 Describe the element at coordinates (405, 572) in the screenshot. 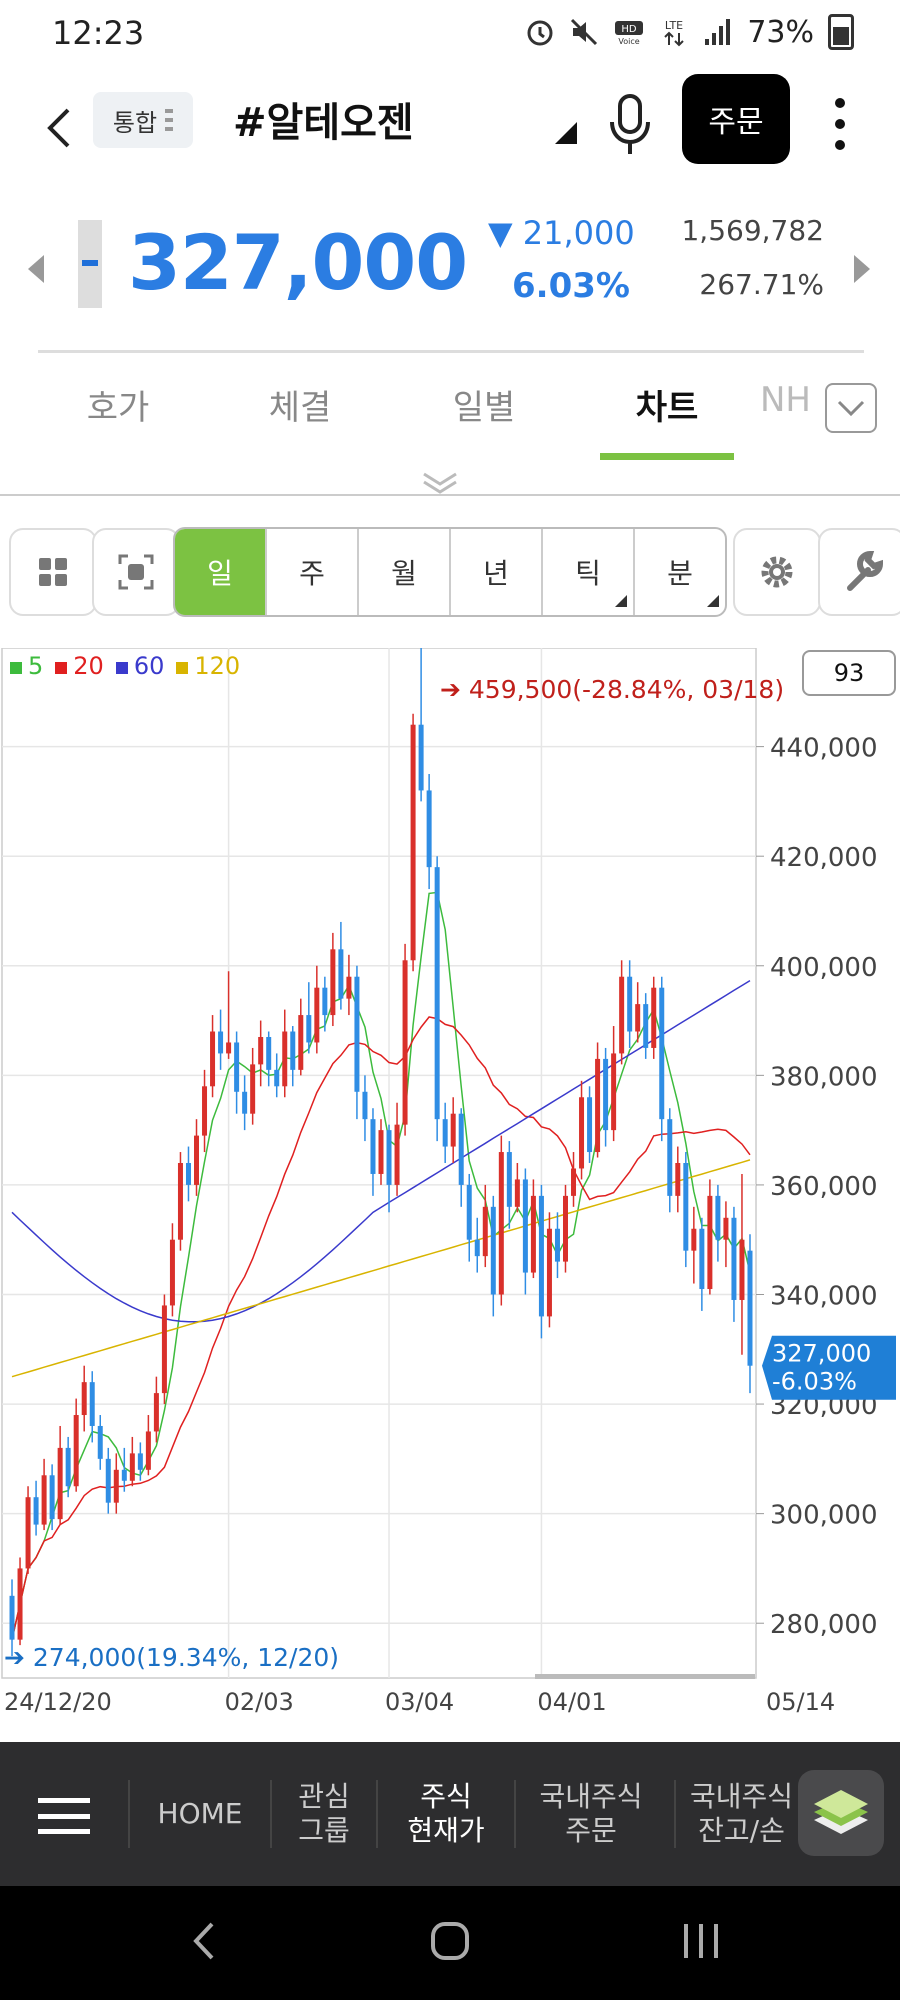

I see `period-month: 월` at that location.